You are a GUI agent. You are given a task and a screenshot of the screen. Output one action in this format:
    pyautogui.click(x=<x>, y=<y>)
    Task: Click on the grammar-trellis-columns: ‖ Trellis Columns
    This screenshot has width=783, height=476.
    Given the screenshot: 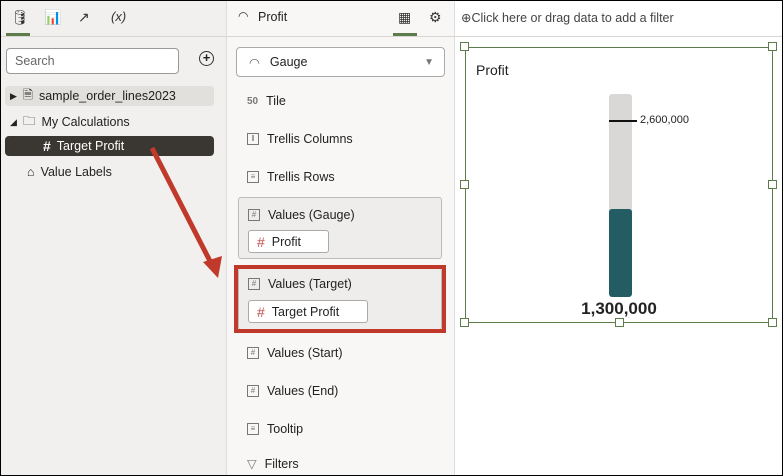 What is the action you would take?
    pyautogui.click(x=300, y=139)
    